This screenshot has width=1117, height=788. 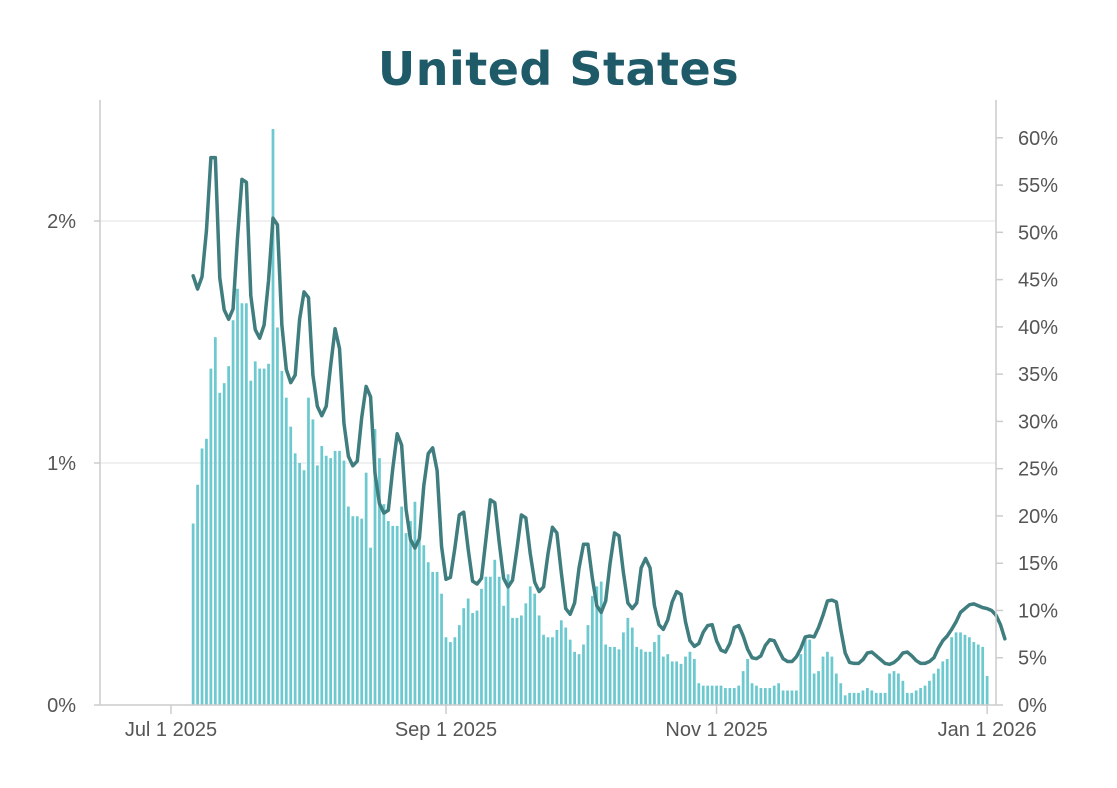 What do you see at coordinates (61, 222) in the screenshot?
I see `y-left-tick-label: 2%` at bounding box center [61, 222].